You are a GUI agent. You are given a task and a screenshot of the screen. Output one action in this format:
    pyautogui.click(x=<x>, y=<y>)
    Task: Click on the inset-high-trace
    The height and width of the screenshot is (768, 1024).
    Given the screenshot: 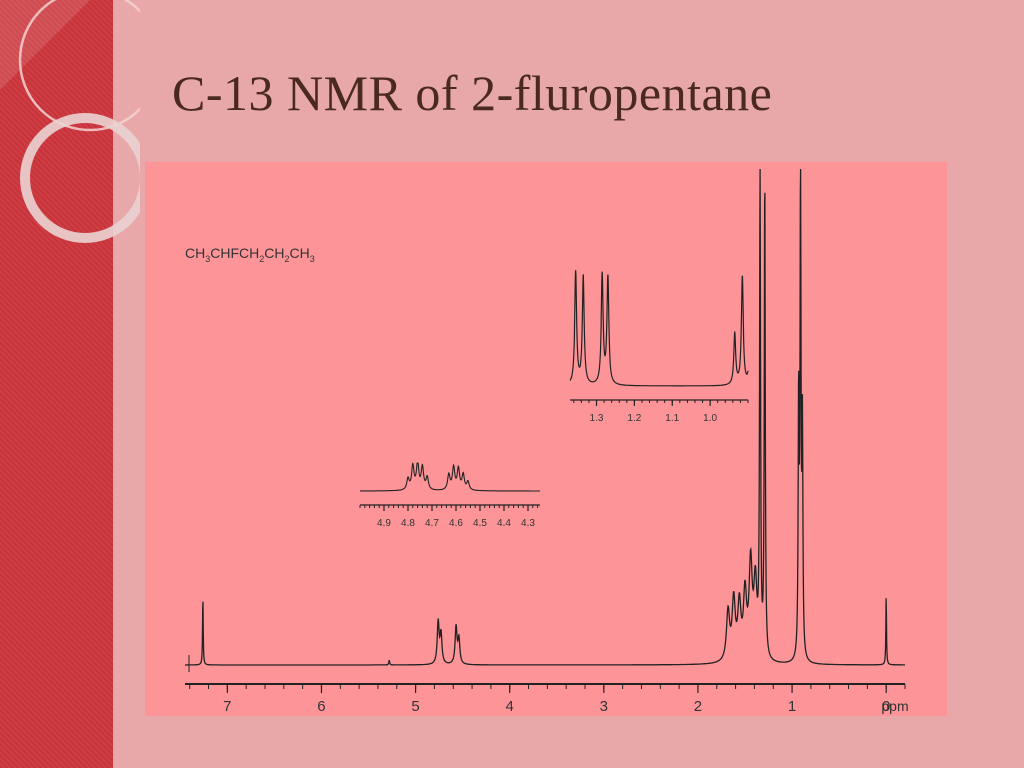 What is the action you would take?
    pyautogui.click(x=659, y=328)
    